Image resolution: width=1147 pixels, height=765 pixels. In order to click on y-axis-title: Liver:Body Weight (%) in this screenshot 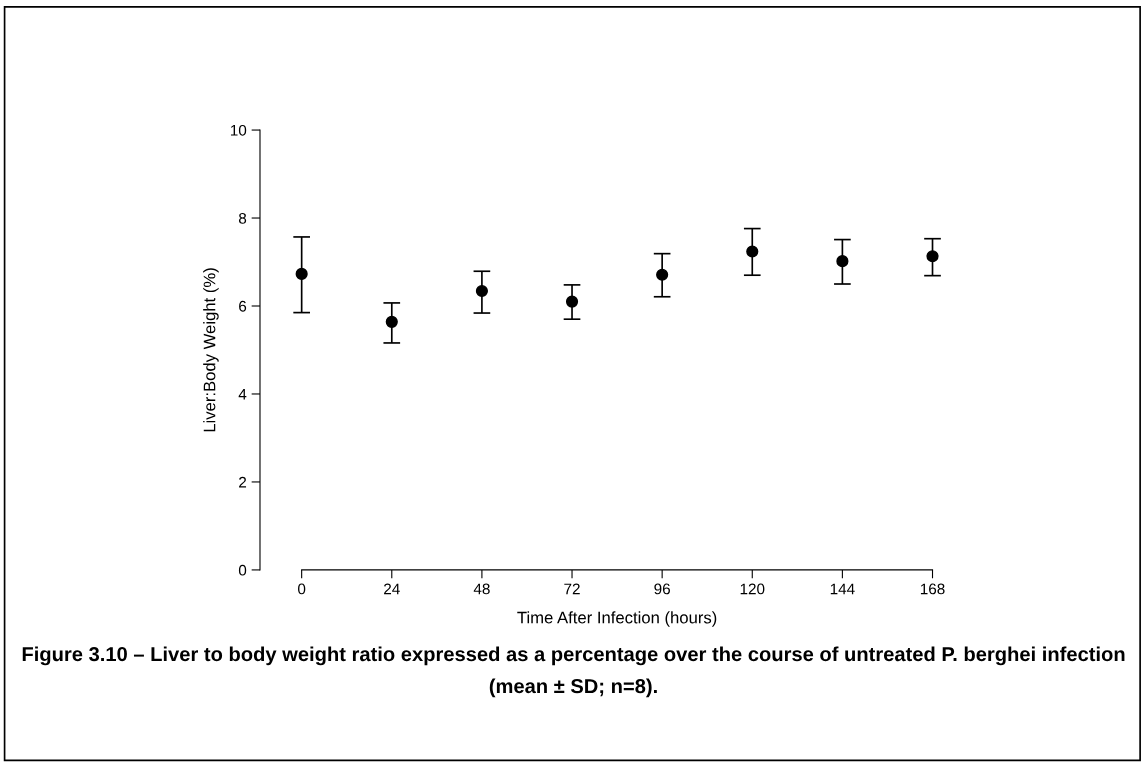, I will do `click(211, 350)`.